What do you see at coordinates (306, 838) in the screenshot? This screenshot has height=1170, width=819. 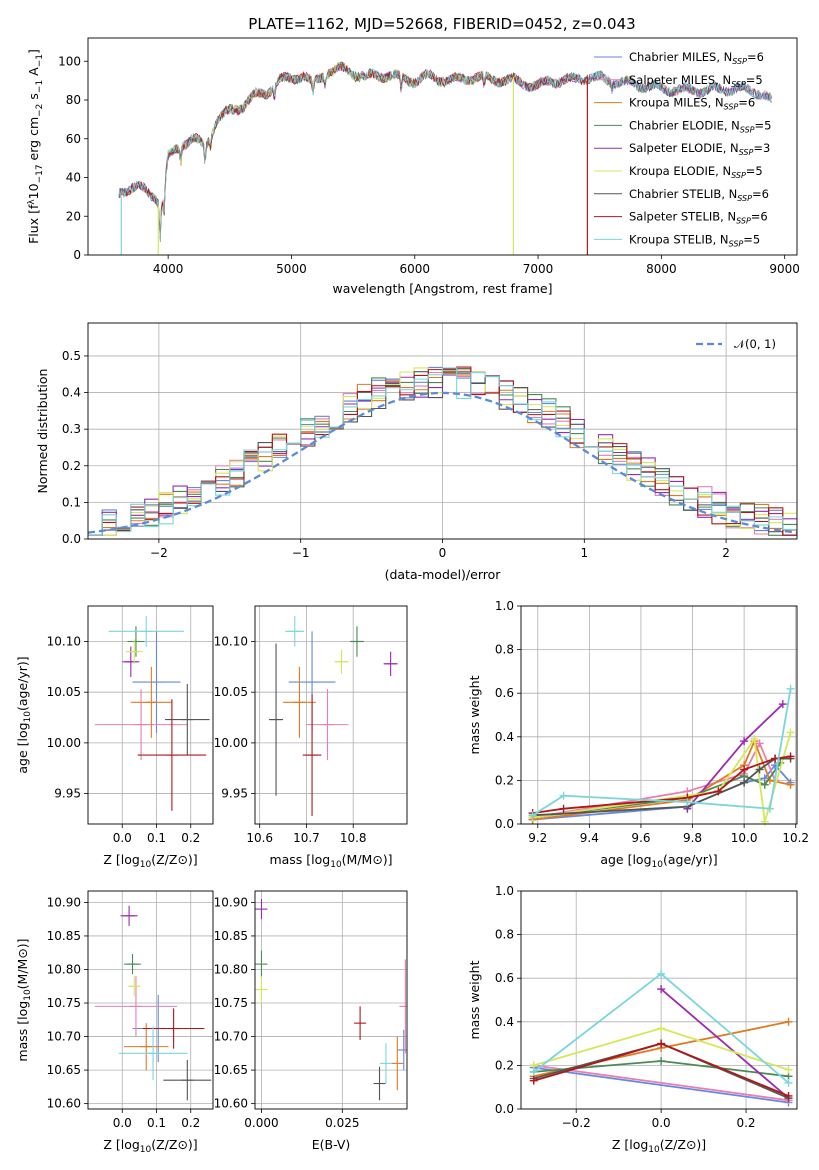 I see `x-tick-label: 10.7` at bounding box center [306, 838].